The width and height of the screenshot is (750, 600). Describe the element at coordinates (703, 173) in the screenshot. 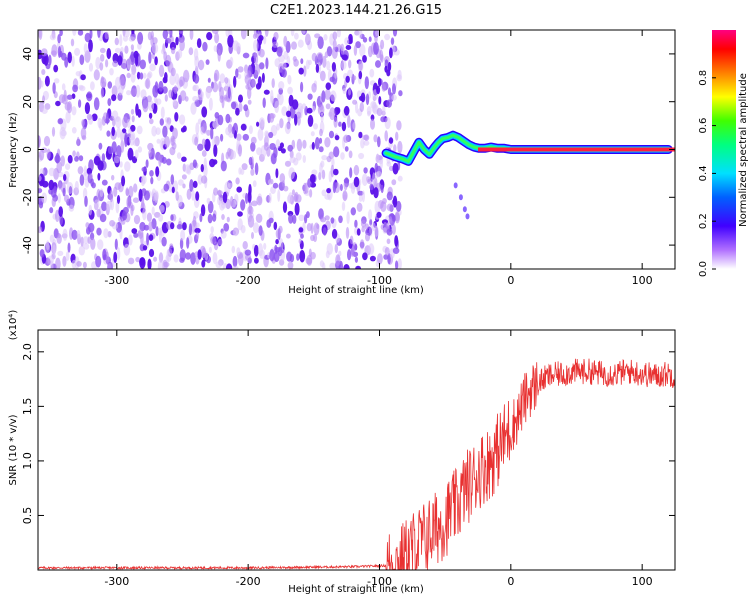

I see `colorbar-tick-label: 0.4` at that location.